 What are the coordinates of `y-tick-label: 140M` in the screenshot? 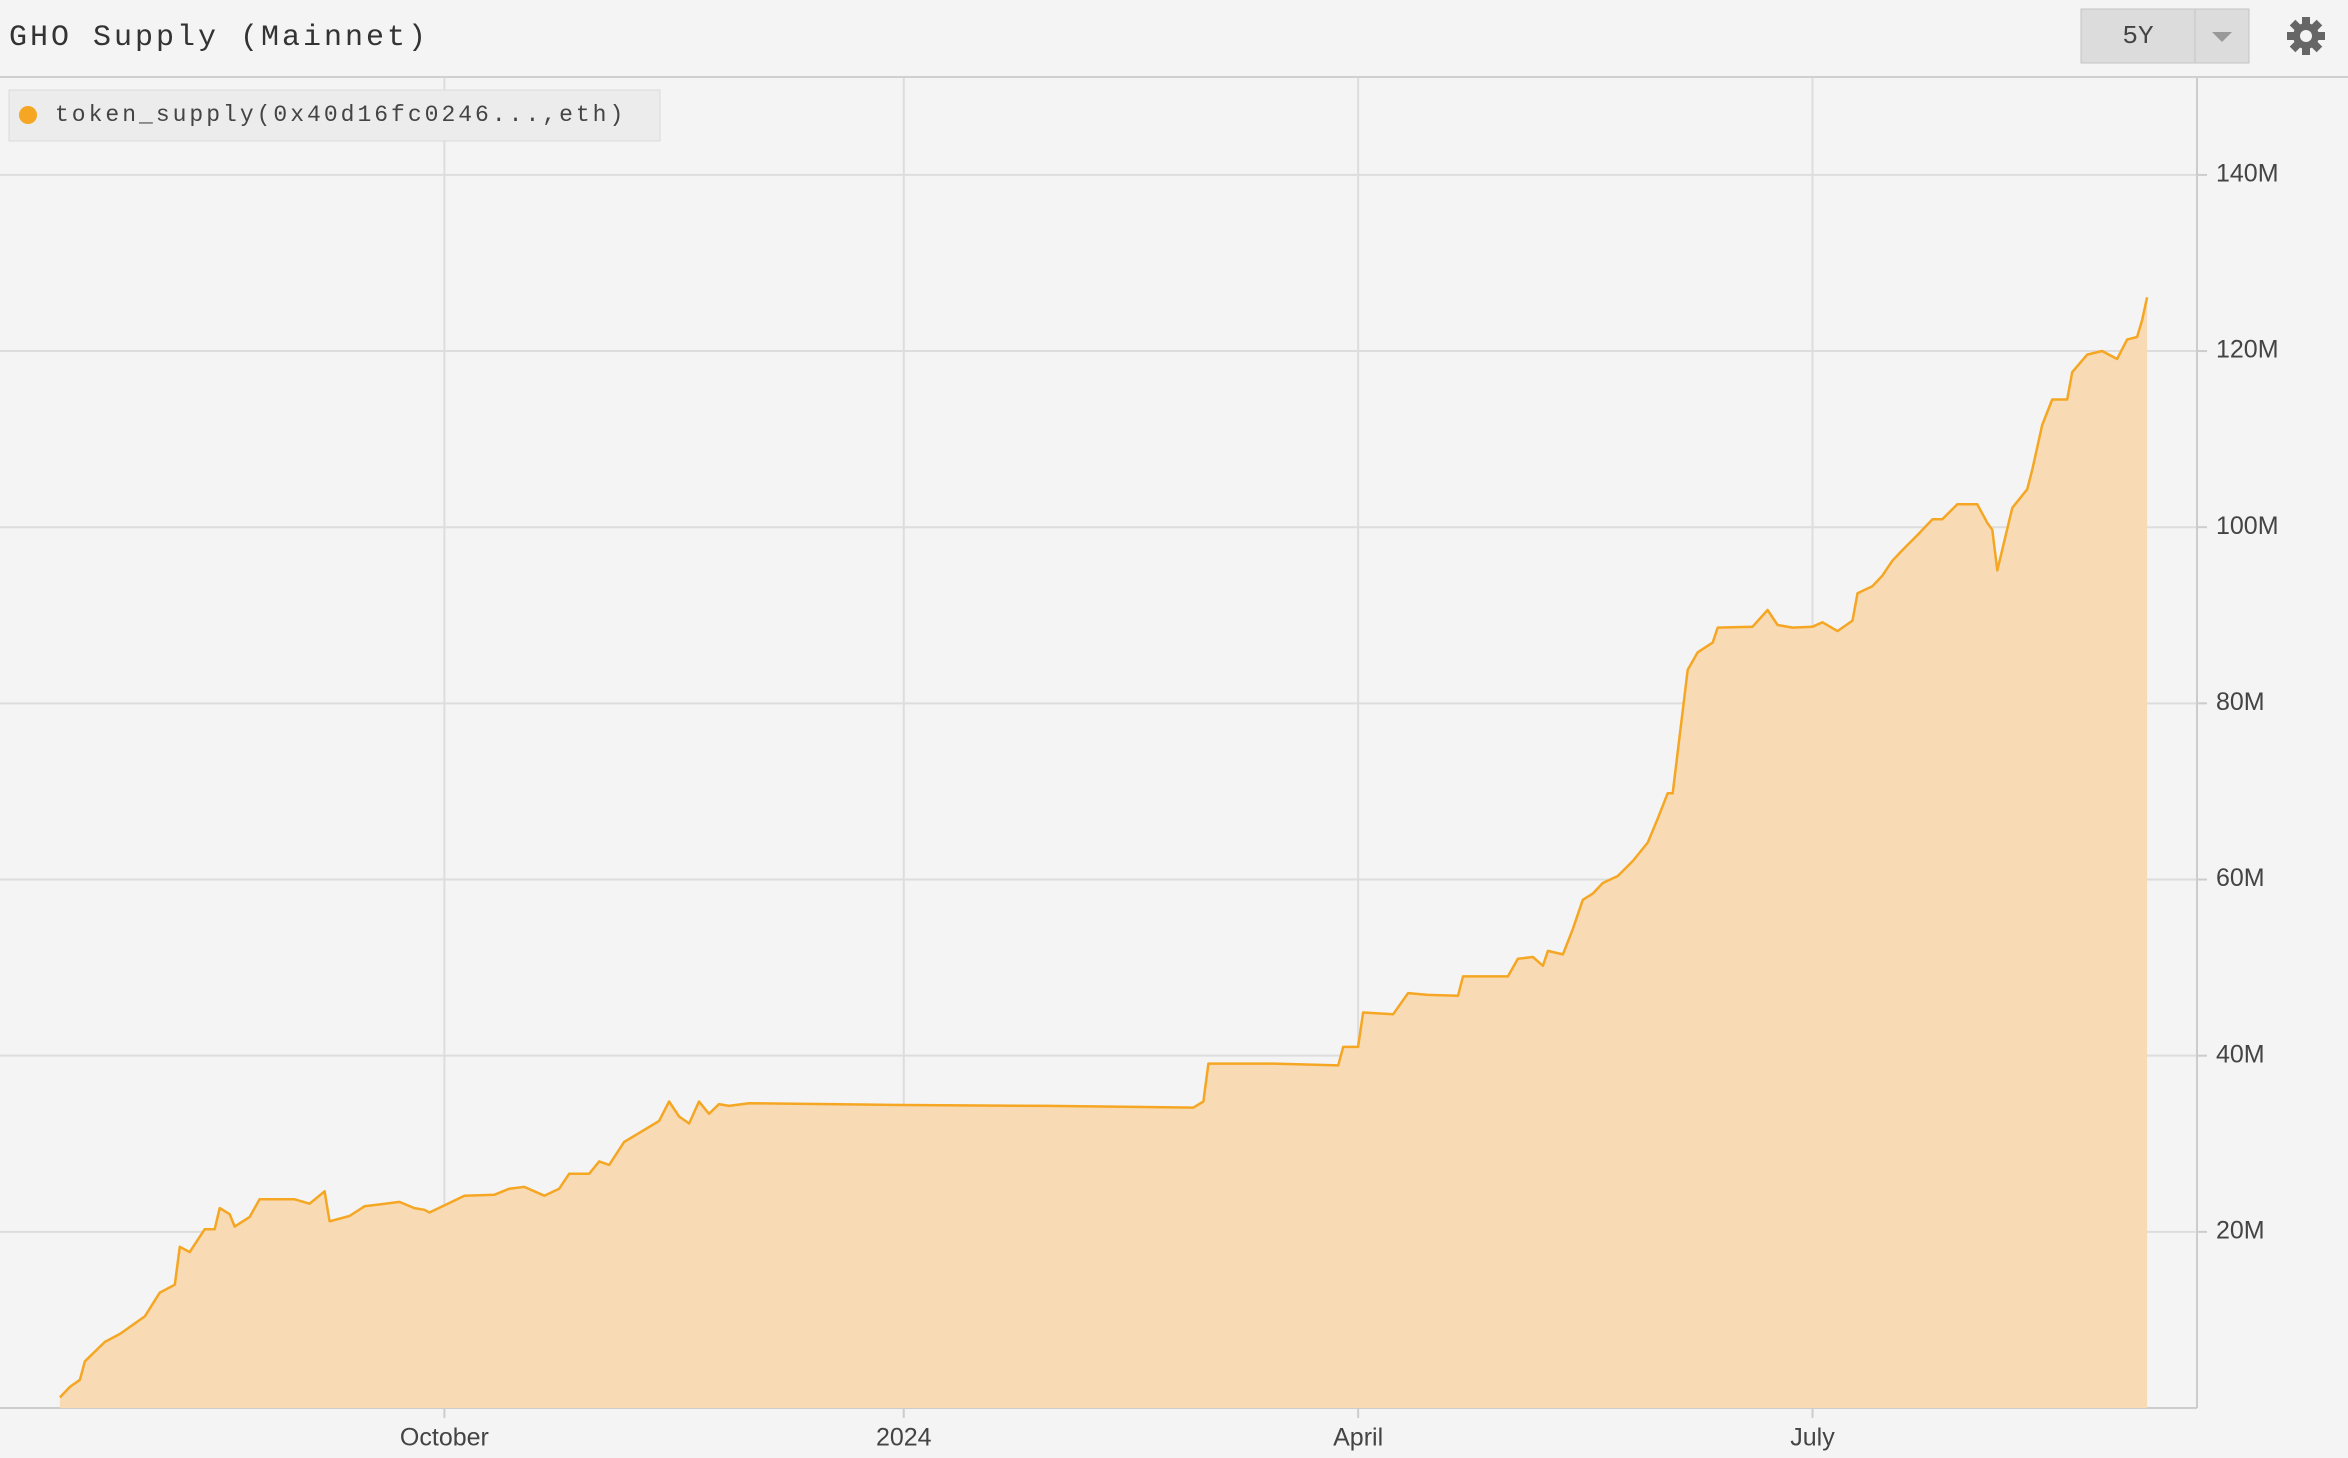 It's located at (2247, 173).